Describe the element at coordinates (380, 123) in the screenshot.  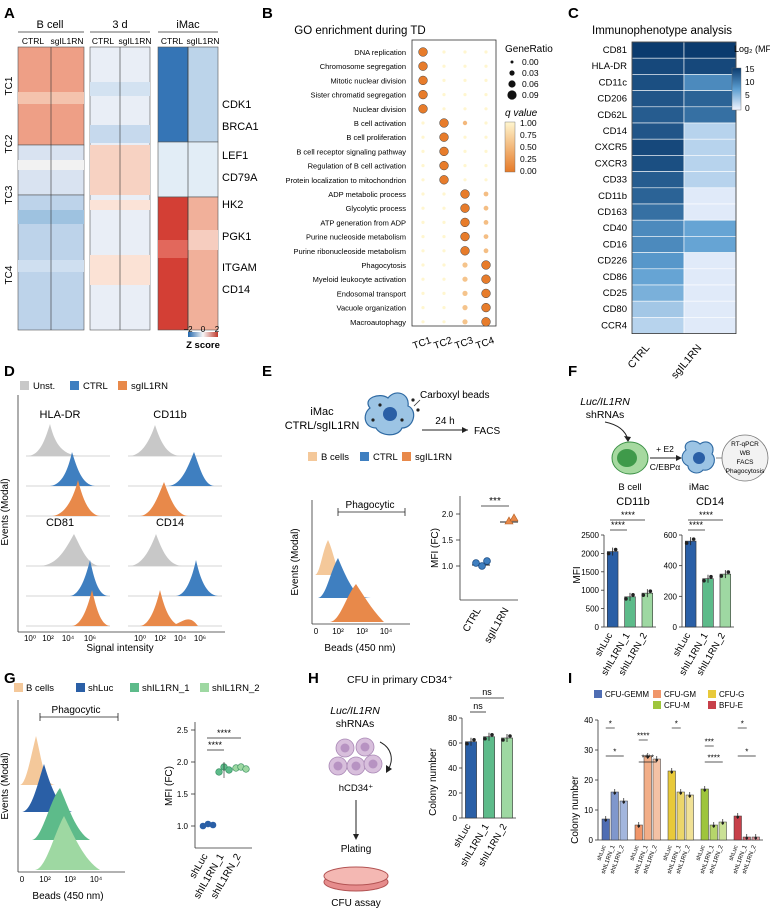
I see `go-term-label: B cell activation` at that location.